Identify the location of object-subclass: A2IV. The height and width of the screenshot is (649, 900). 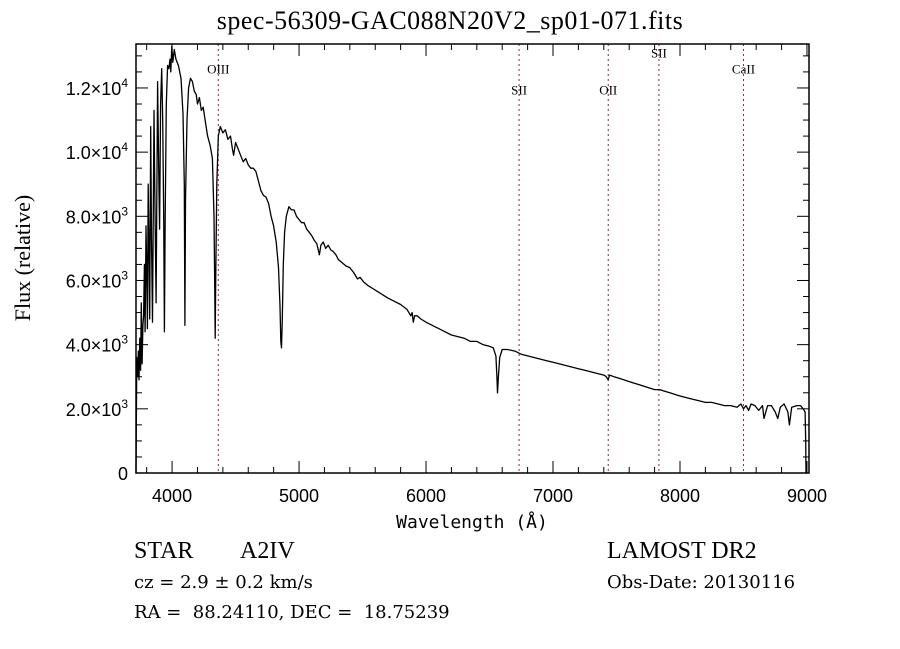
(267, 551).